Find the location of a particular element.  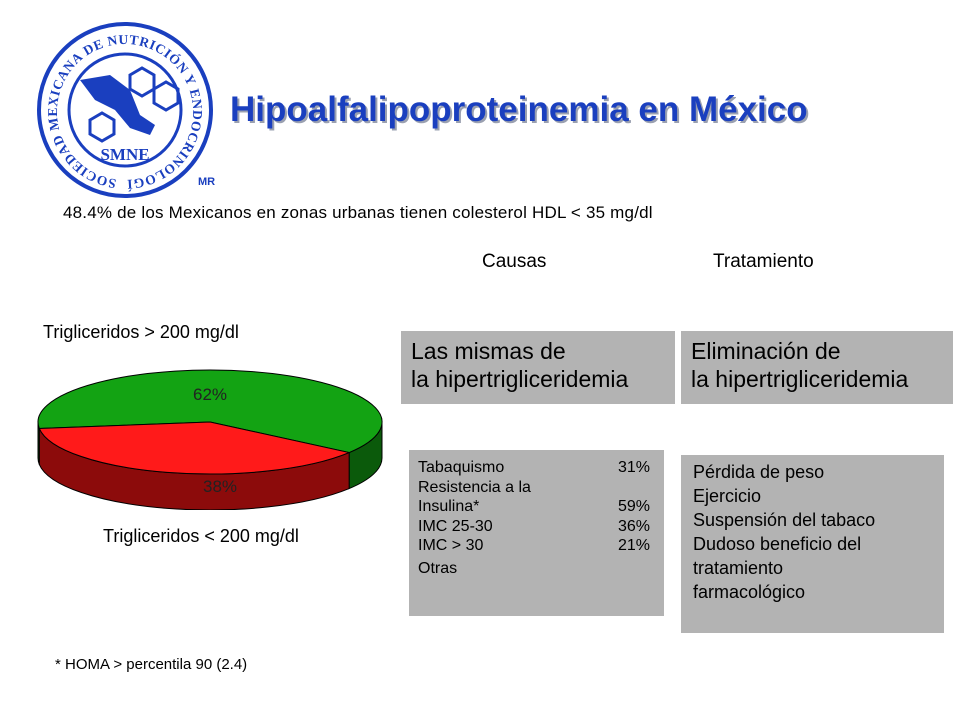

cause-label: Tabaquismo is located at coordinates (461, 467).